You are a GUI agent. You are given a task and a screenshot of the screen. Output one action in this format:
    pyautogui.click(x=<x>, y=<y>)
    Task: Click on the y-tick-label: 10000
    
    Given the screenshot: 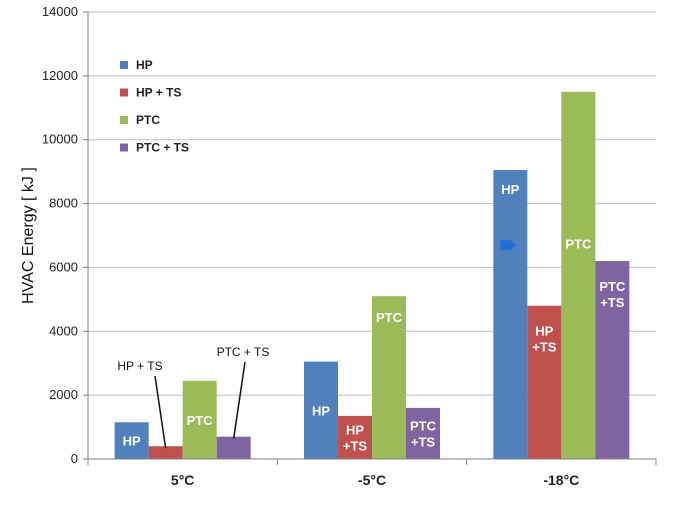 What is the action you would take?
    pyautogui.click(x=60, y=139)
    